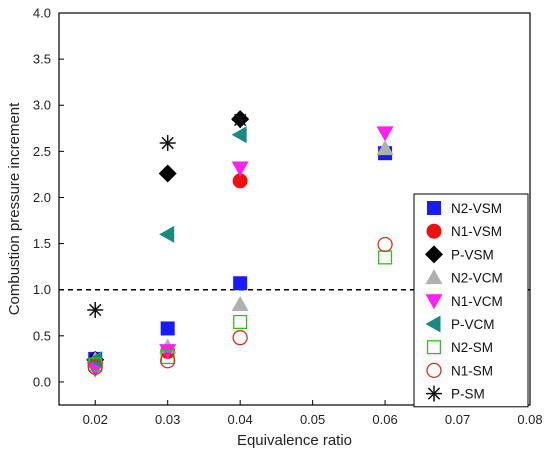 Image resolution: width=550 pixels, height=458 pixels. Describe the element at coordinates (14, 208) in the screenshot. I see `y-axis-title: Combustion pressure increment` at that location.